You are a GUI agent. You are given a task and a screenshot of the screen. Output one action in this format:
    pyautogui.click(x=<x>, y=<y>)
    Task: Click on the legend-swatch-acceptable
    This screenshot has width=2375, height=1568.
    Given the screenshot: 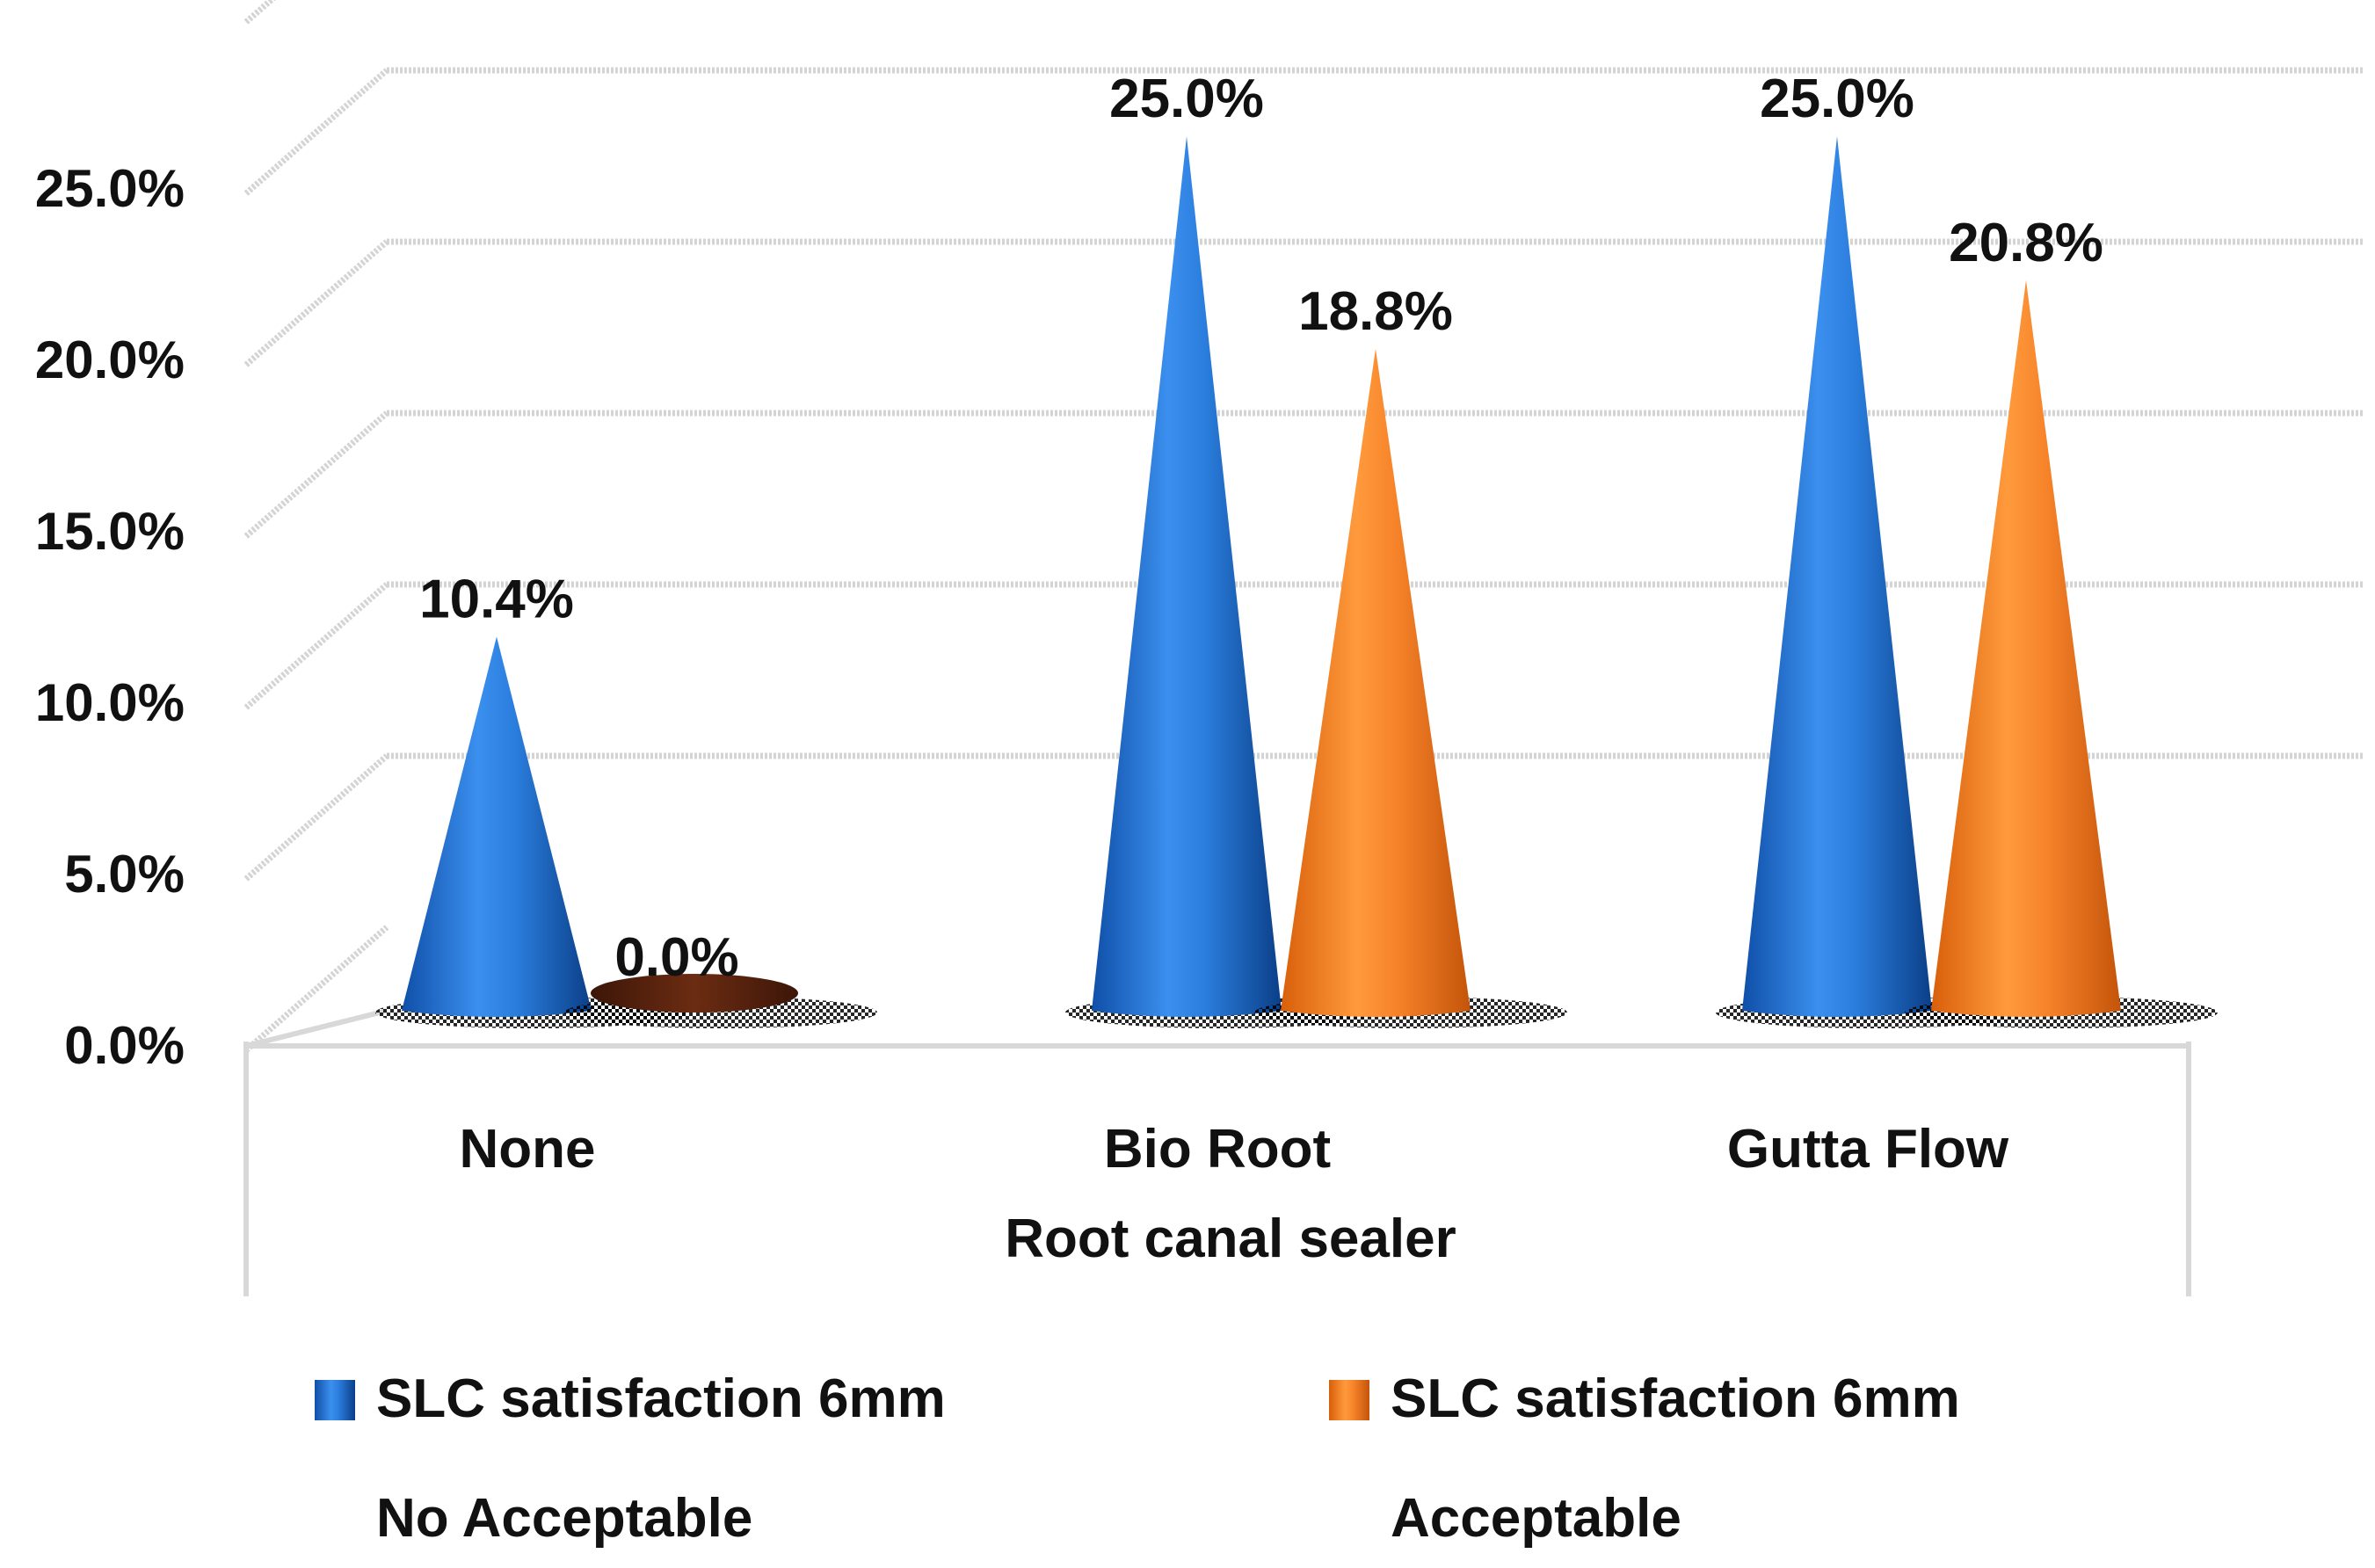 What is the action you would take?
    pyautogui.click(x=1349, y=1400)
    